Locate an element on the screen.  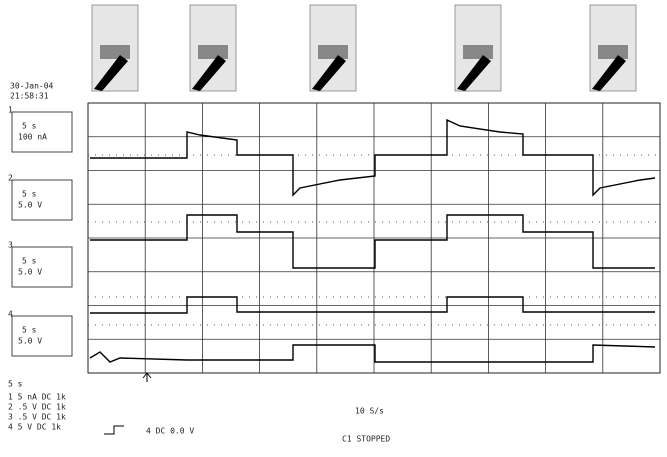
channel-setting: 4 5 V DC 1k is located at coordinates (34, 427).